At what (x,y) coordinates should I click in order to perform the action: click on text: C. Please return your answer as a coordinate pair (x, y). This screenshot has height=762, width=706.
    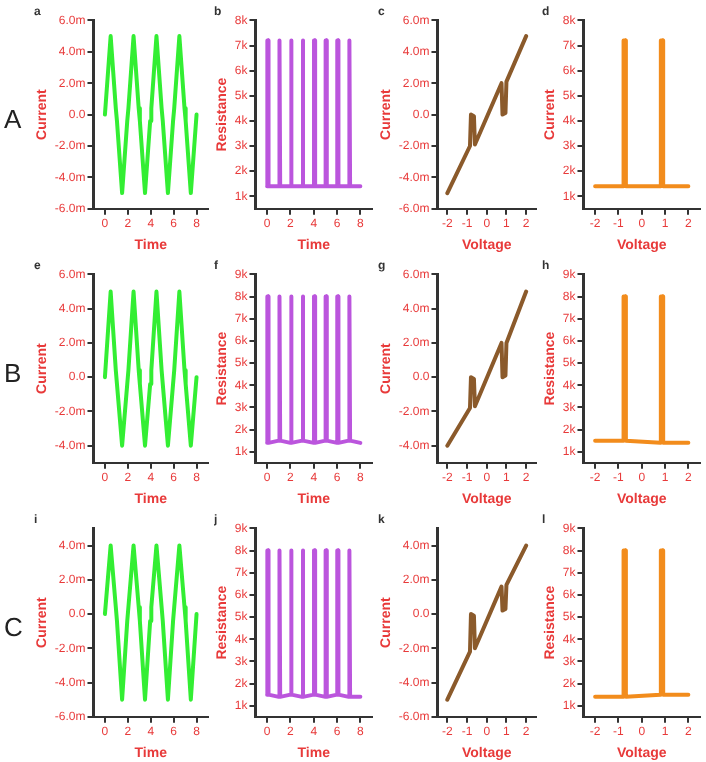
    Looking at the image, I should click on (14, 626).